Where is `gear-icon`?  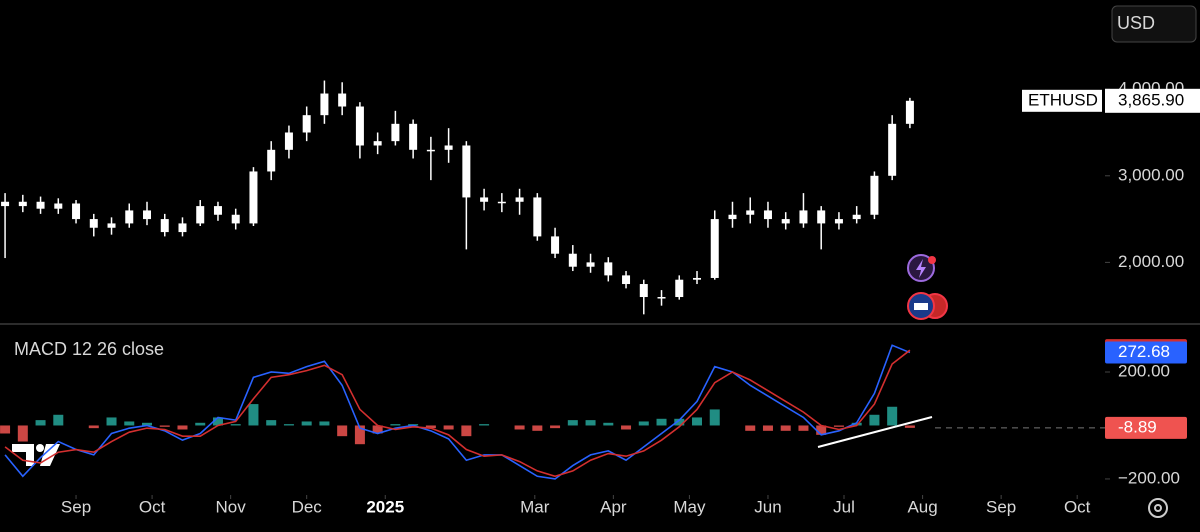 gear-icon is located at coordinates (1158, 508).